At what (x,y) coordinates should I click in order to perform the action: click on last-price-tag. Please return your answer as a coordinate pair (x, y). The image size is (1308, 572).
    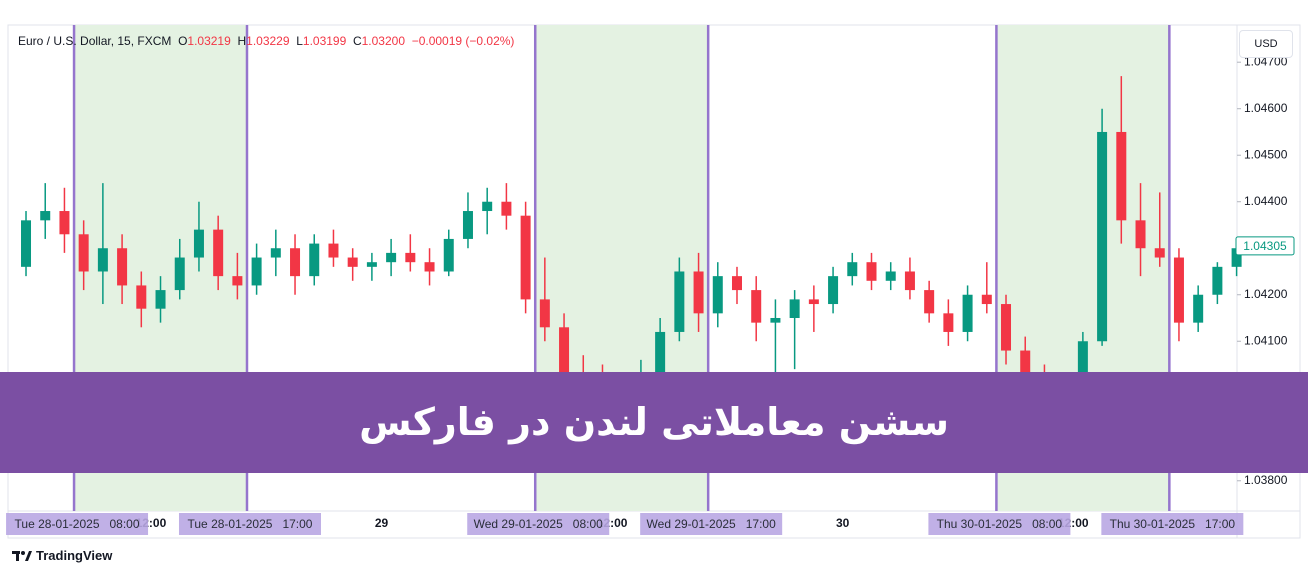
    Looking at the image, I should click on (1265, 246).